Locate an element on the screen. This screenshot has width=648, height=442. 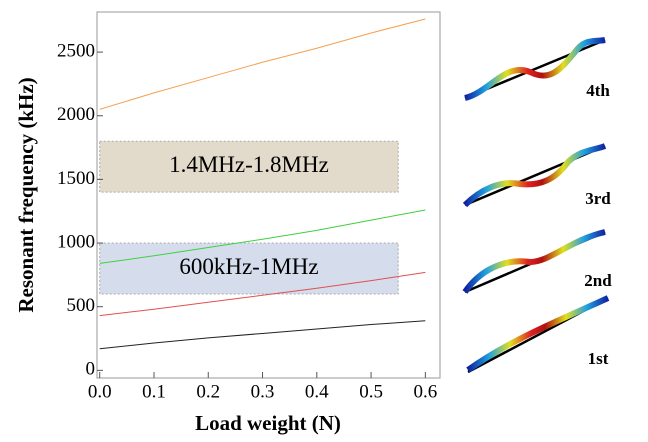
y-axis-label: Resonant frequency (kHz) is located at coordinates (26, 194).